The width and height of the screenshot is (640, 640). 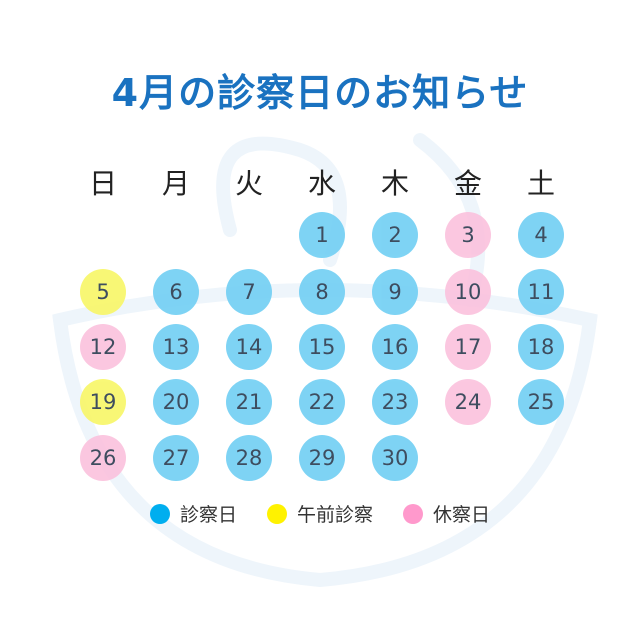 What do you see at coordinates (322, 235) in the screenshot?
I see `calendar-day-open: 1` at bounding box center [322, 235].